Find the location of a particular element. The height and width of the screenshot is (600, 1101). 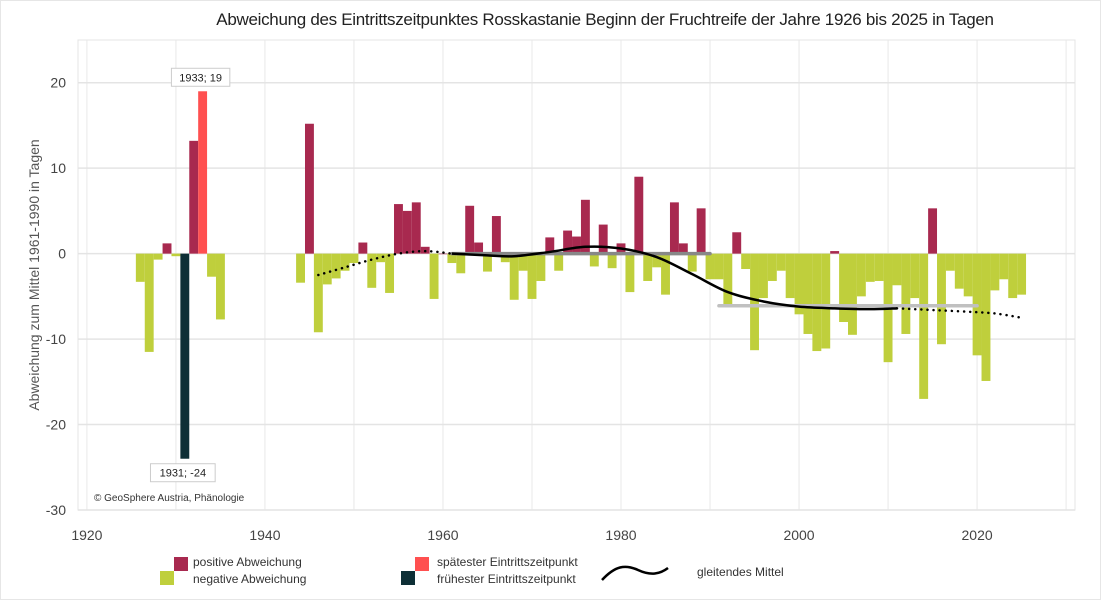

bar-1994 is located at coordinates (746, 261).